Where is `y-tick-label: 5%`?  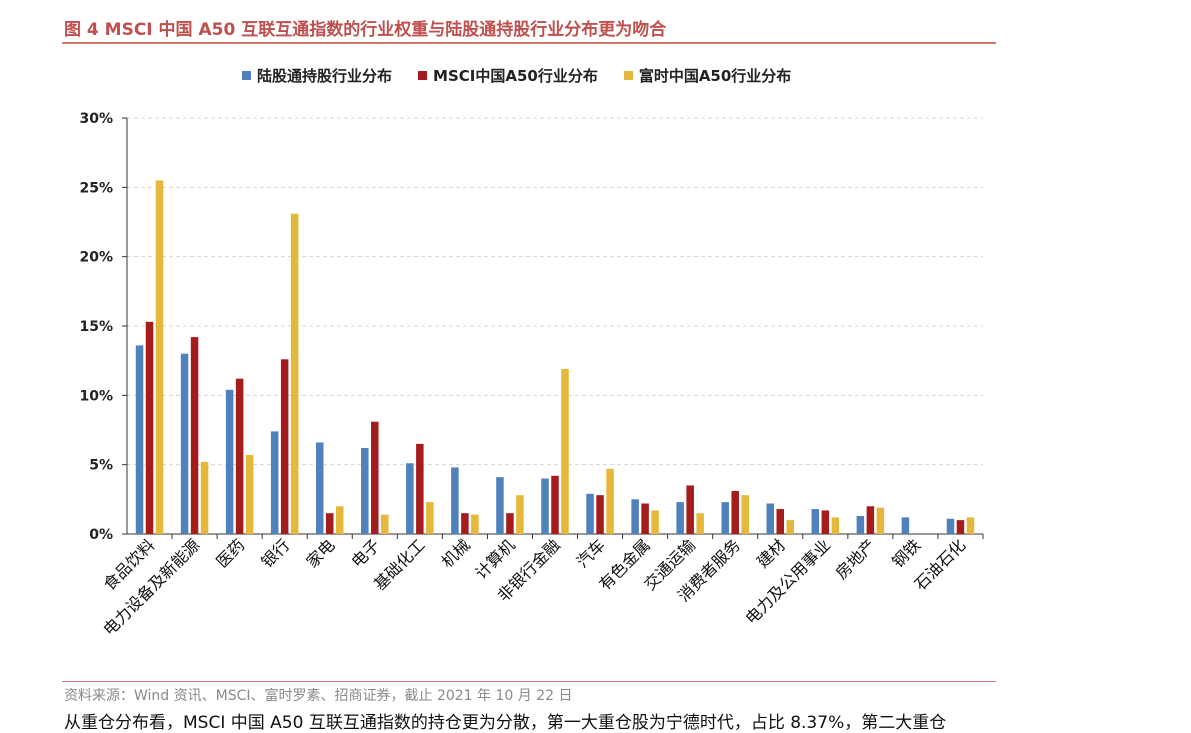
y-tick-label: 5% is located at coordinates (101, 466).